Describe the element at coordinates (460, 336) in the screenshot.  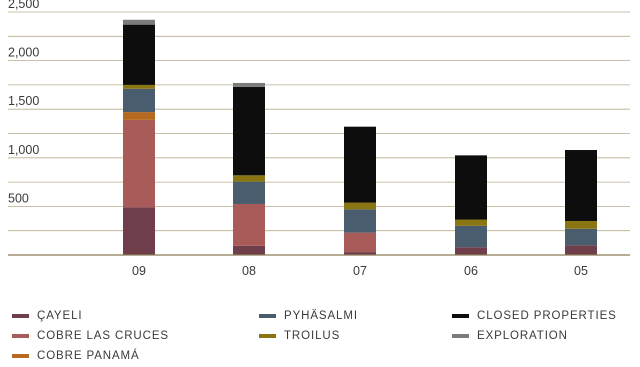
I see `legend-swatch-exploration` at that location.